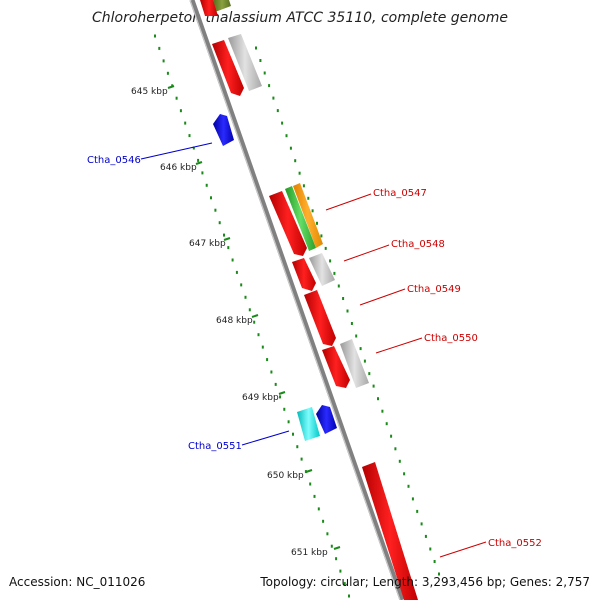 The height and width of the screenshot is (600, 600). Describe the element at coordinates (77, 582) in the screenshot. I see `accession-text: Accession: NC_011026` at that location.